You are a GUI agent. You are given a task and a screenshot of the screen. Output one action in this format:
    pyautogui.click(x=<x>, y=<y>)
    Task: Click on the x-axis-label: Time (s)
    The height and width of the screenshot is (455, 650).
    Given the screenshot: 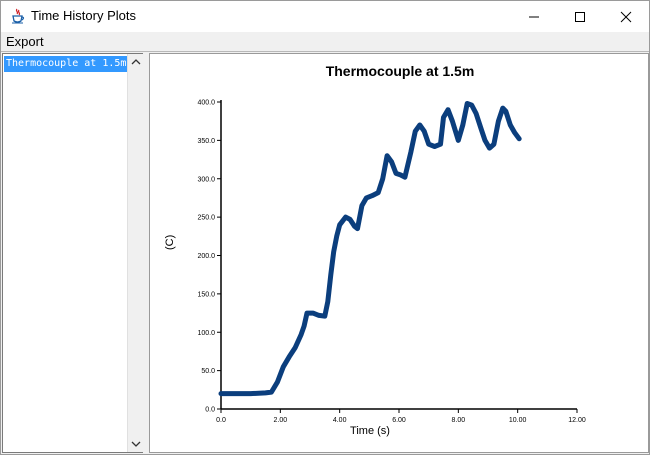 What is the action you would take?
    pyautogui.click(x=370, y=431)
    